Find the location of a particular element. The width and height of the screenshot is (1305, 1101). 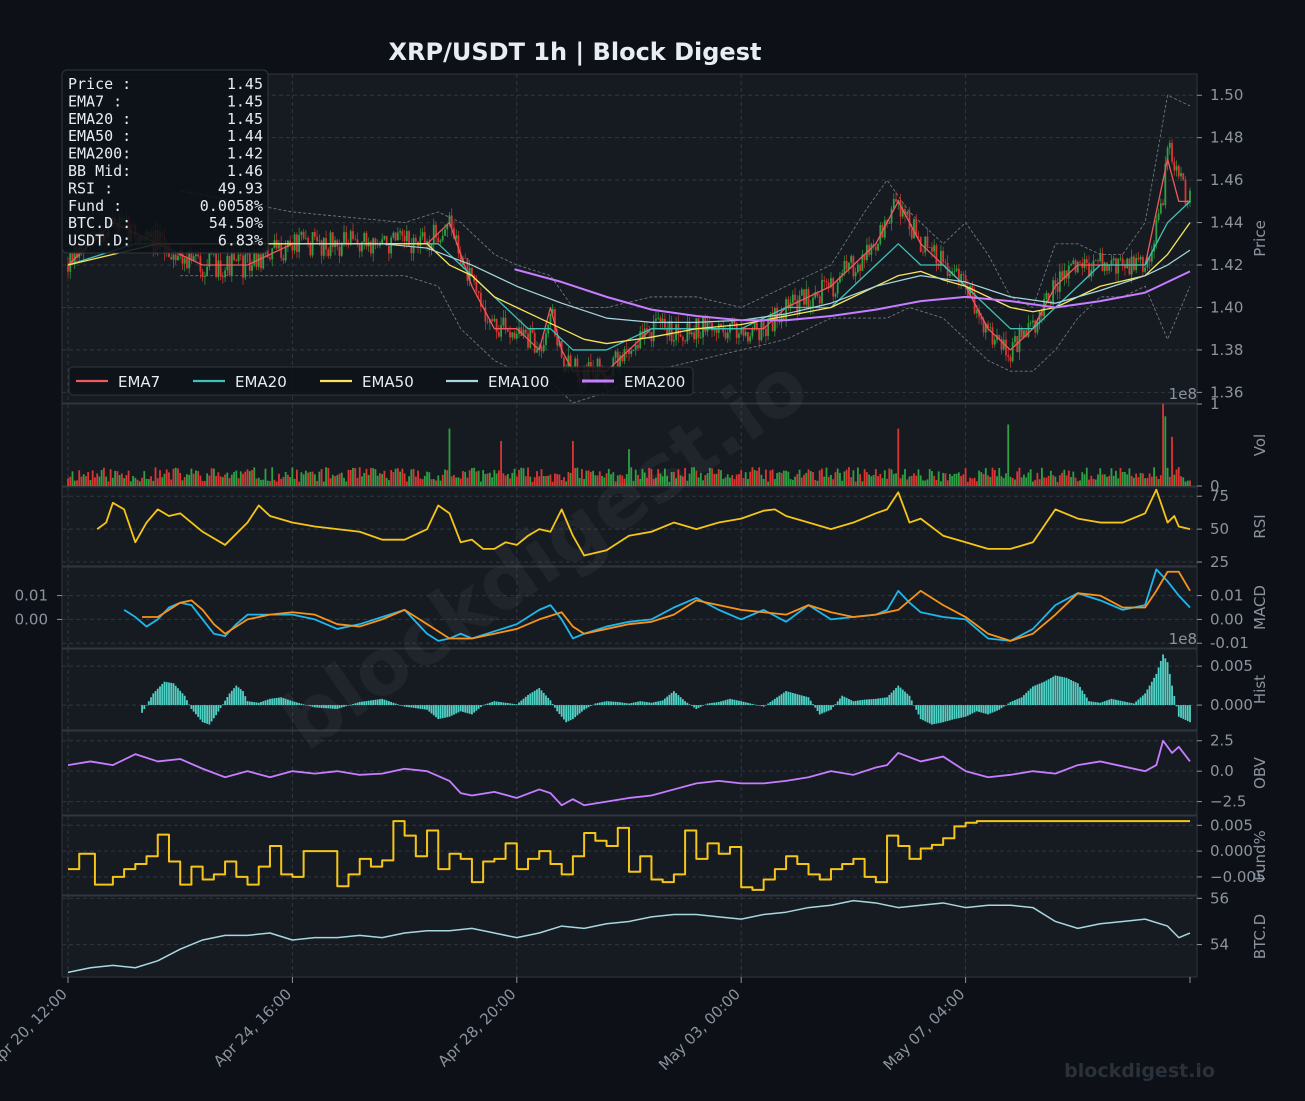

obv-line-obv is located at coordinates (629, 773).